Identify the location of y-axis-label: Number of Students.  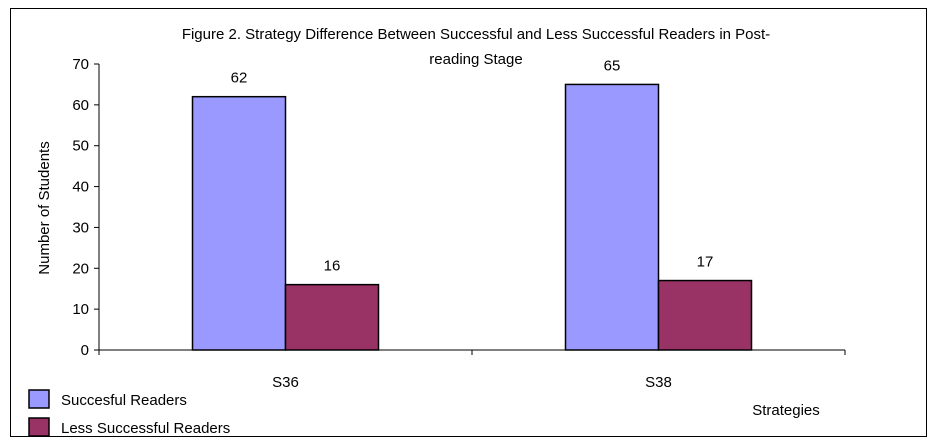
(44, 207).